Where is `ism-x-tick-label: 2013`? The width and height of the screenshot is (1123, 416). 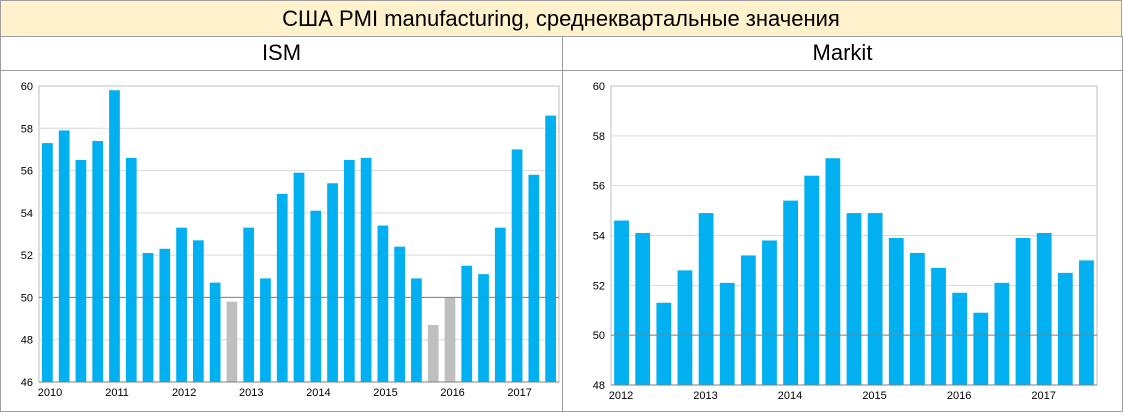
ism-x-tick-label: 2013 is located at coordinates (251, 393).